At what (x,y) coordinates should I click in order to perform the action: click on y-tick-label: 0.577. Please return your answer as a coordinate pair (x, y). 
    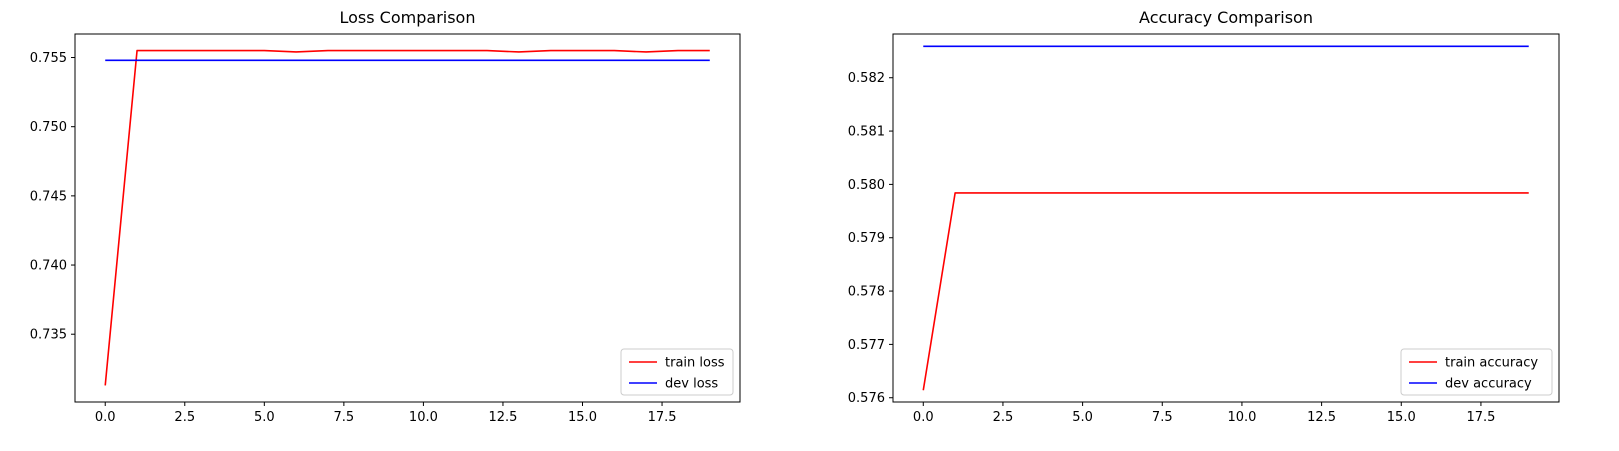
    Looking at the image, I should click on (866, 345).